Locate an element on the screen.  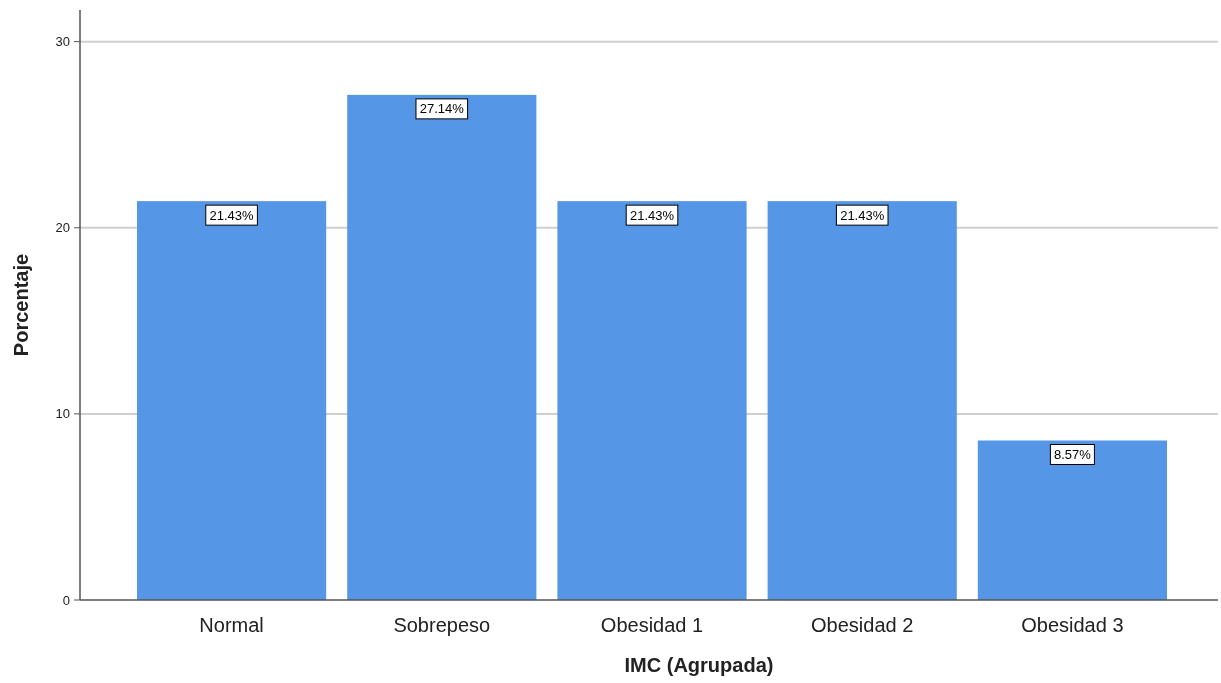
x-tick-label: Obesidad 2 is located at coordinates (862, 625).